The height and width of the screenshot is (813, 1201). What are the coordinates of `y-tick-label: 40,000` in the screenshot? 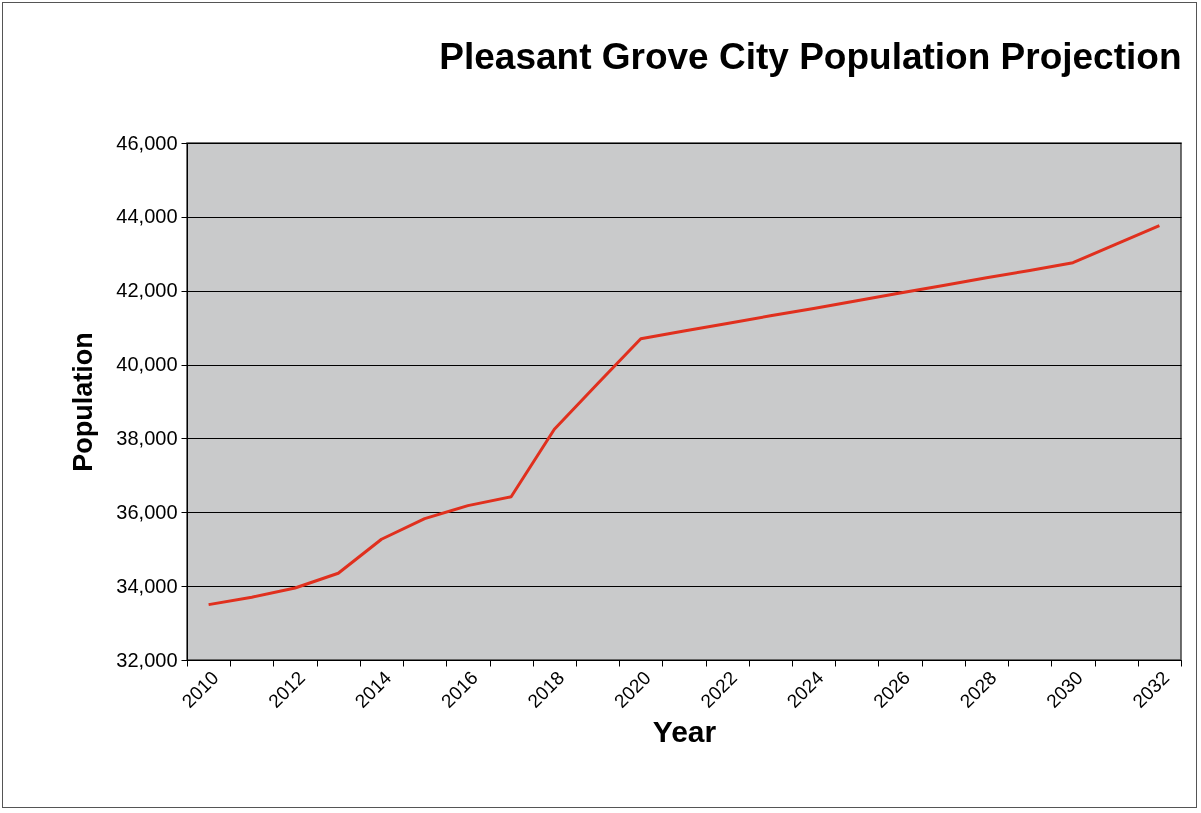 It's located at (147, 364).